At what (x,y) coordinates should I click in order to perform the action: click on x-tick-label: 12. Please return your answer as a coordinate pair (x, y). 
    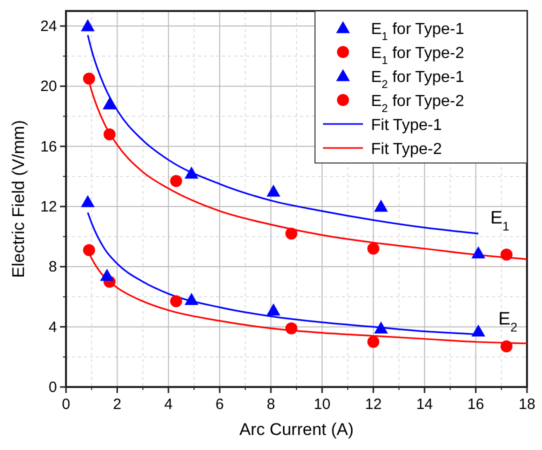
    Looking at the image, I should click on (373, 404).